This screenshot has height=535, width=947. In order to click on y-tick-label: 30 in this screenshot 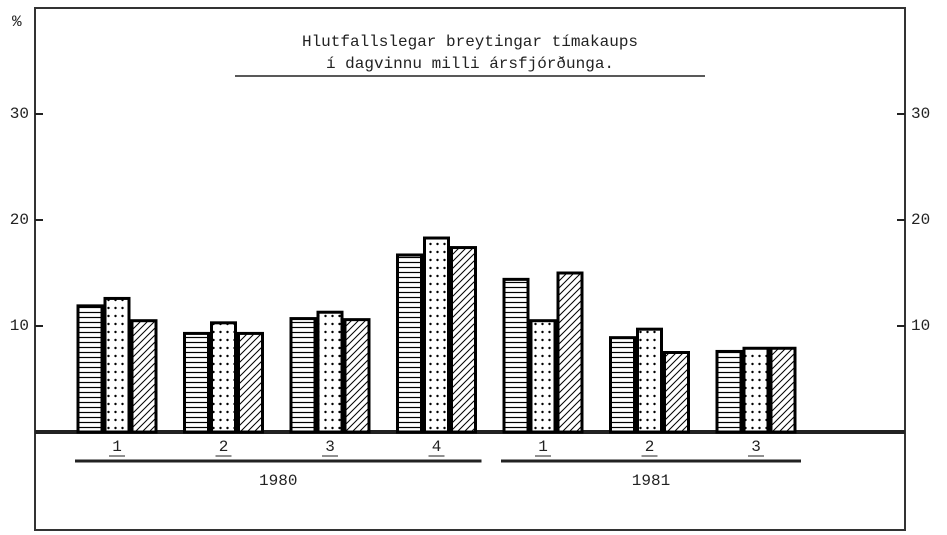, I will do `click(19, 114)`.